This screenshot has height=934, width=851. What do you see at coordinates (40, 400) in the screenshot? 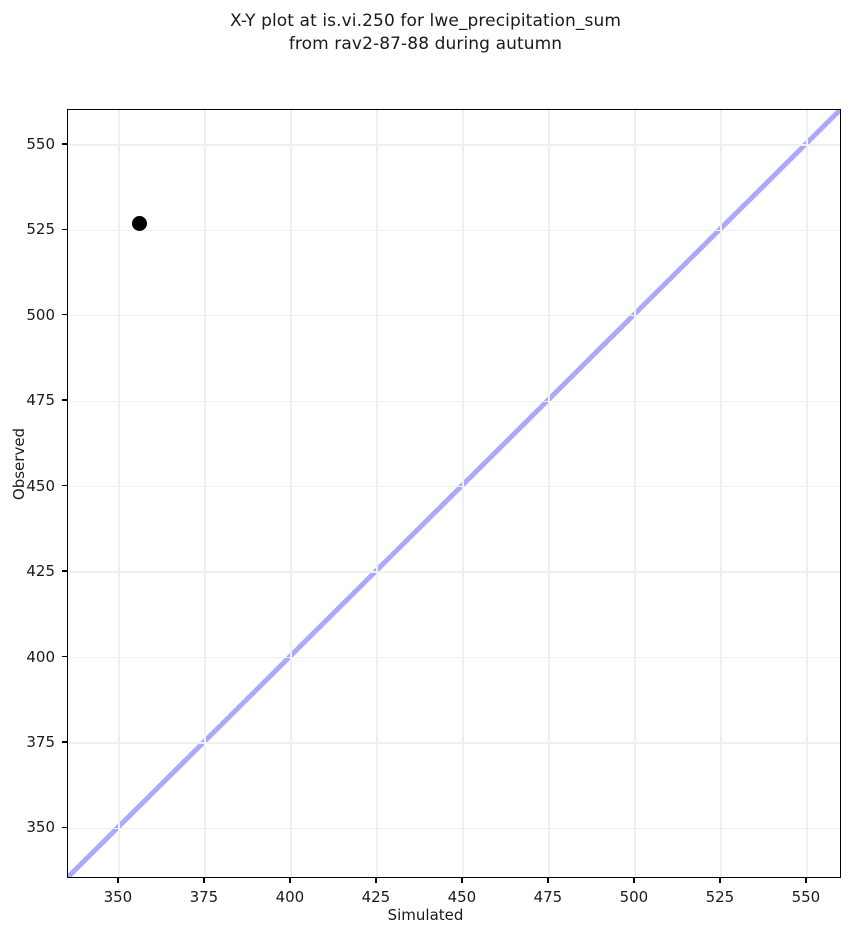
I see `y-axis-tick-label: 475` at bounding box center [40, 400].